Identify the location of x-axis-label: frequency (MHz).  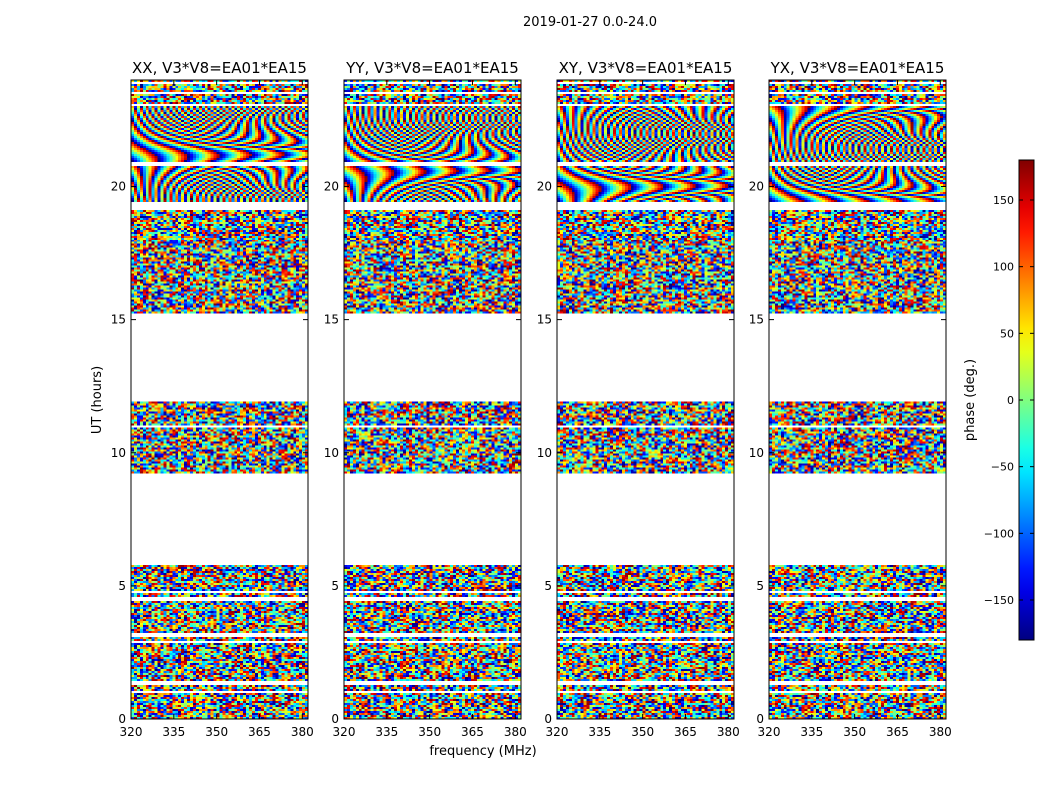
(482, 751).